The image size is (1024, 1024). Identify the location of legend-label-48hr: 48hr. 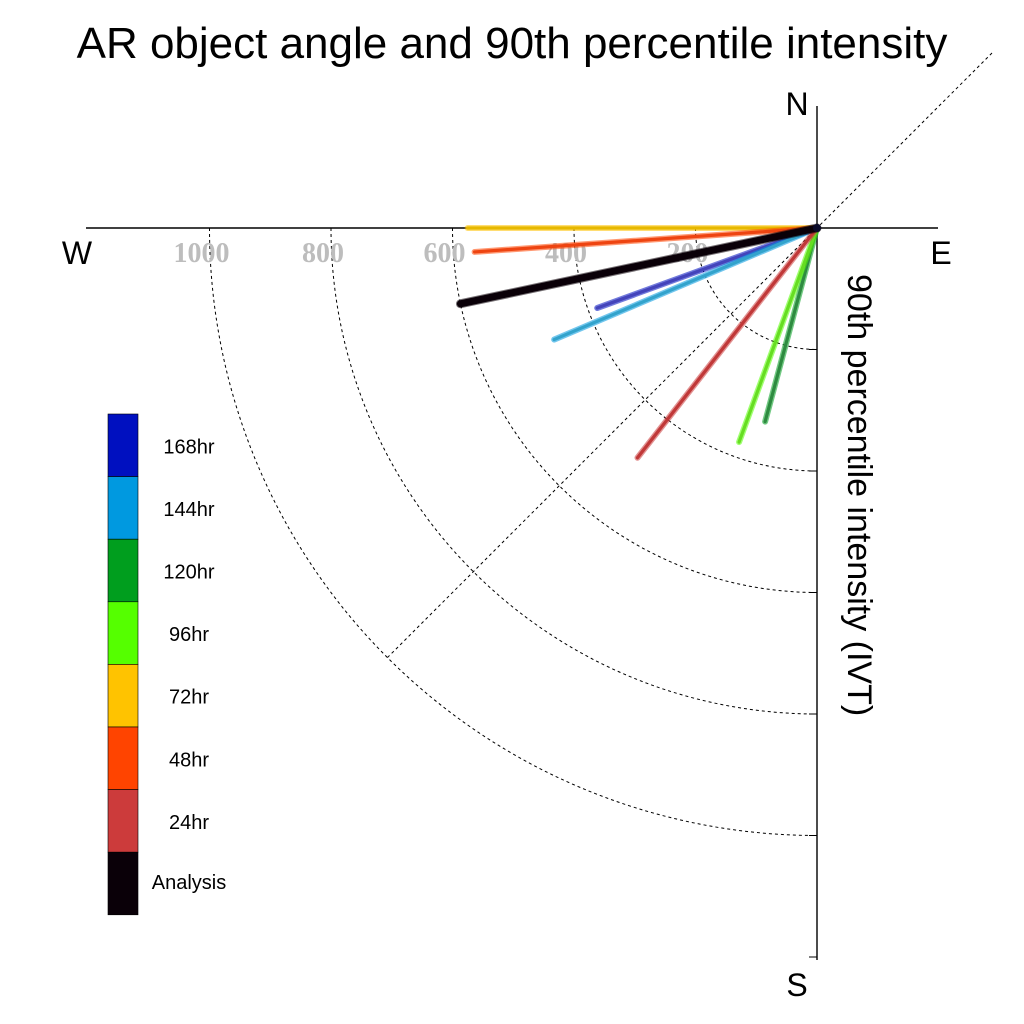
(189, 760).